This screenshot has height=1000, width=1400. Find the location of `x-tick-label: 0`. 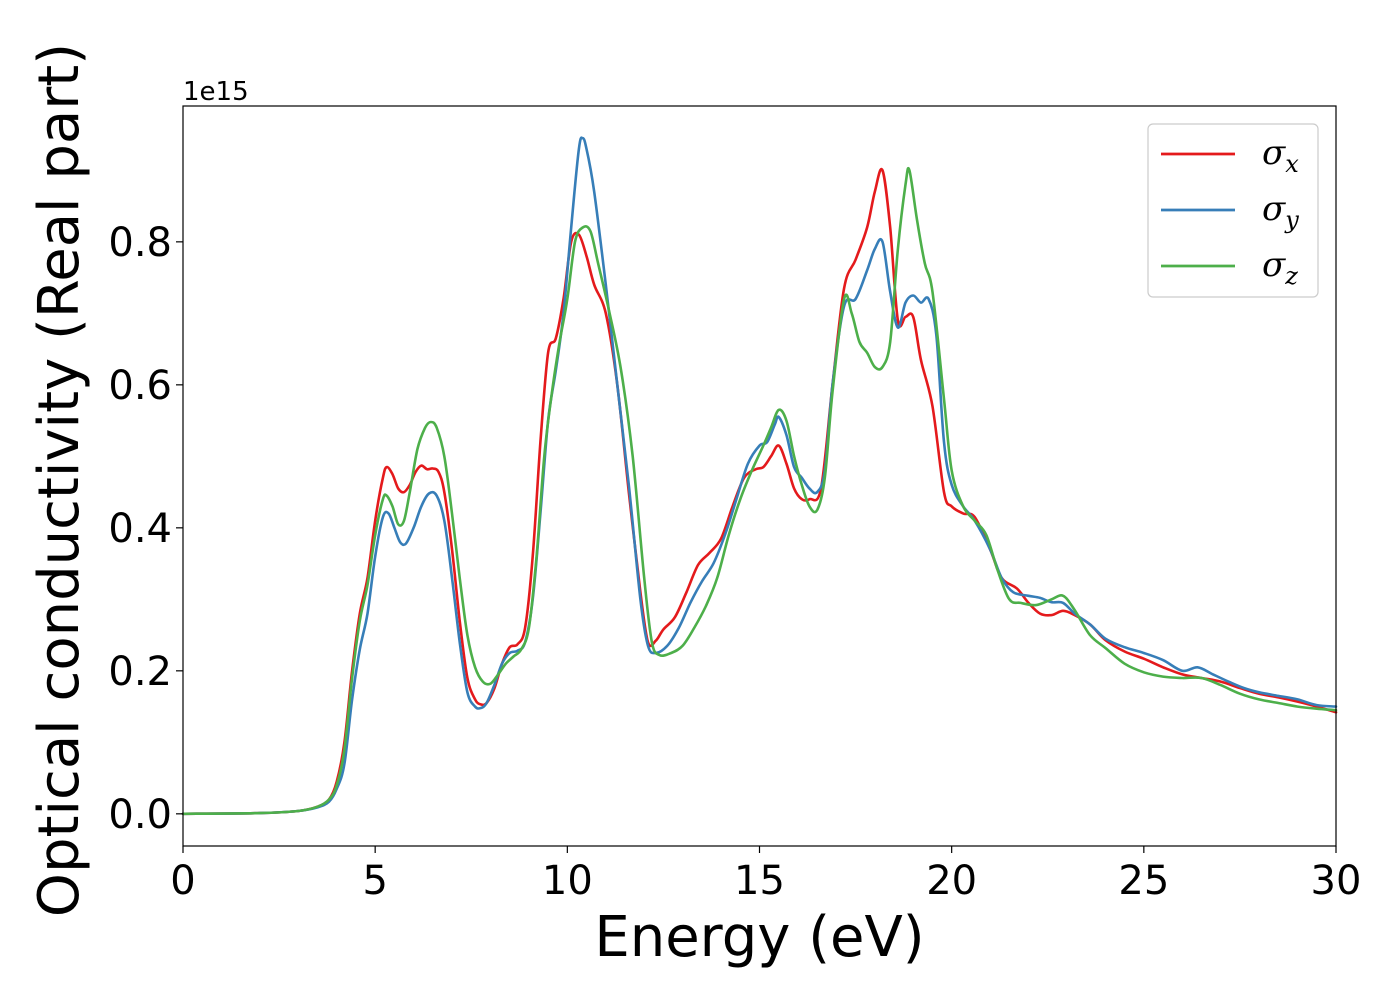

x-tick-label: 0 is located at coordinates (182, 881).